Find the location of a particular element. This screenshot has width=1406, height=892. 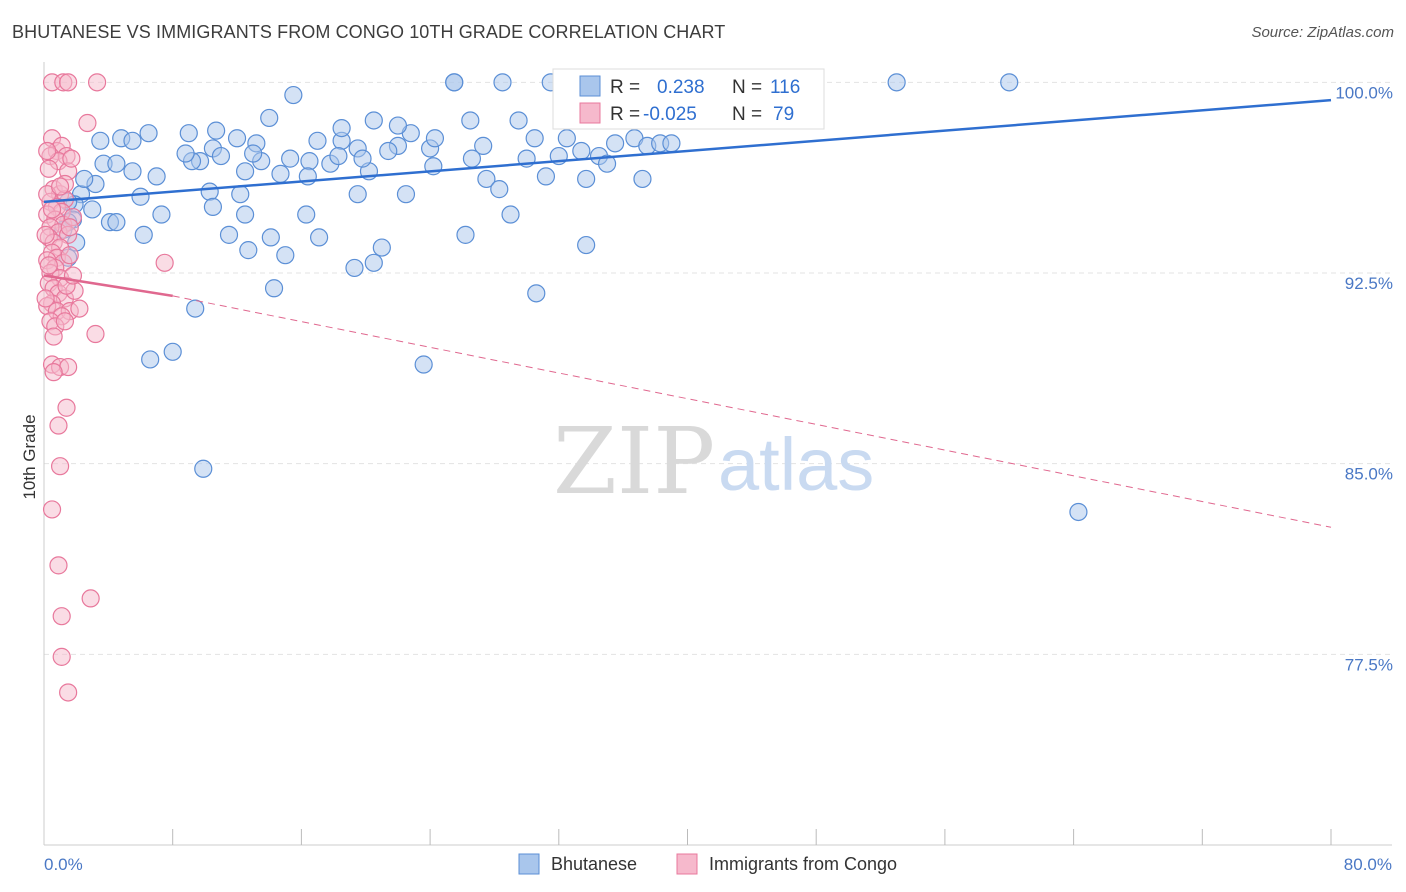

y-tick-label: 77.5% is located at coordinates (1369, 664).